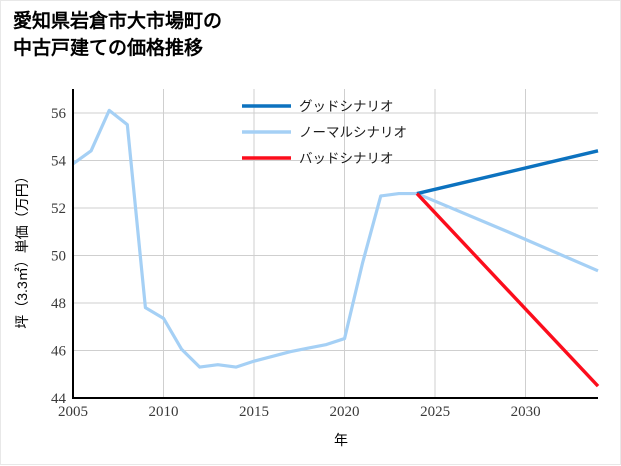  I want to click on y-tick-label: 54, so click(59, 161).